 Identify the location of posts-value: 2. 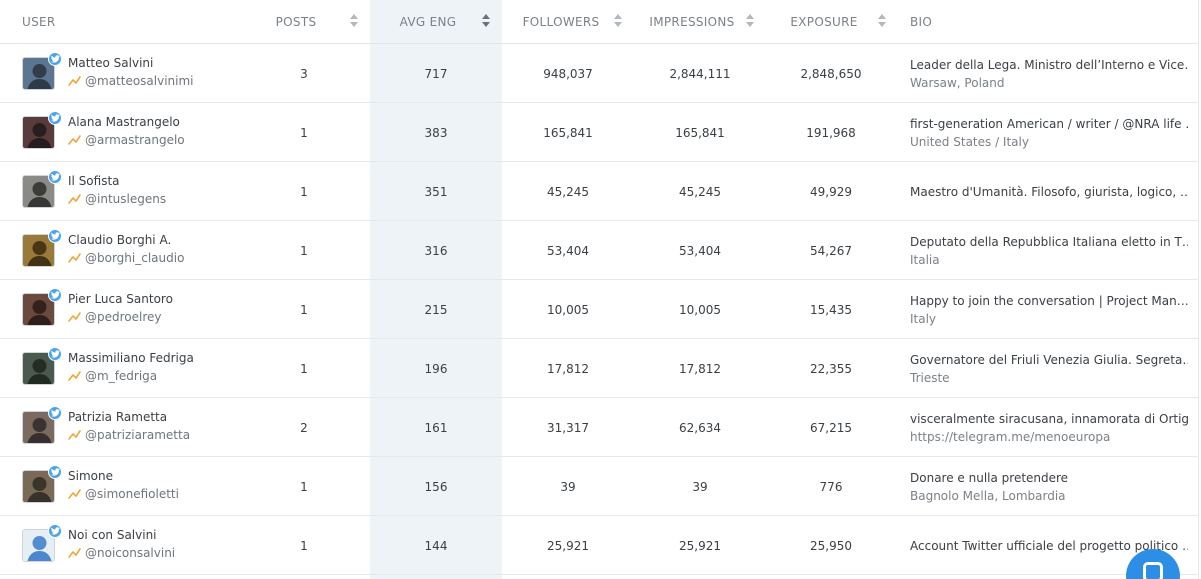
(304, 427).